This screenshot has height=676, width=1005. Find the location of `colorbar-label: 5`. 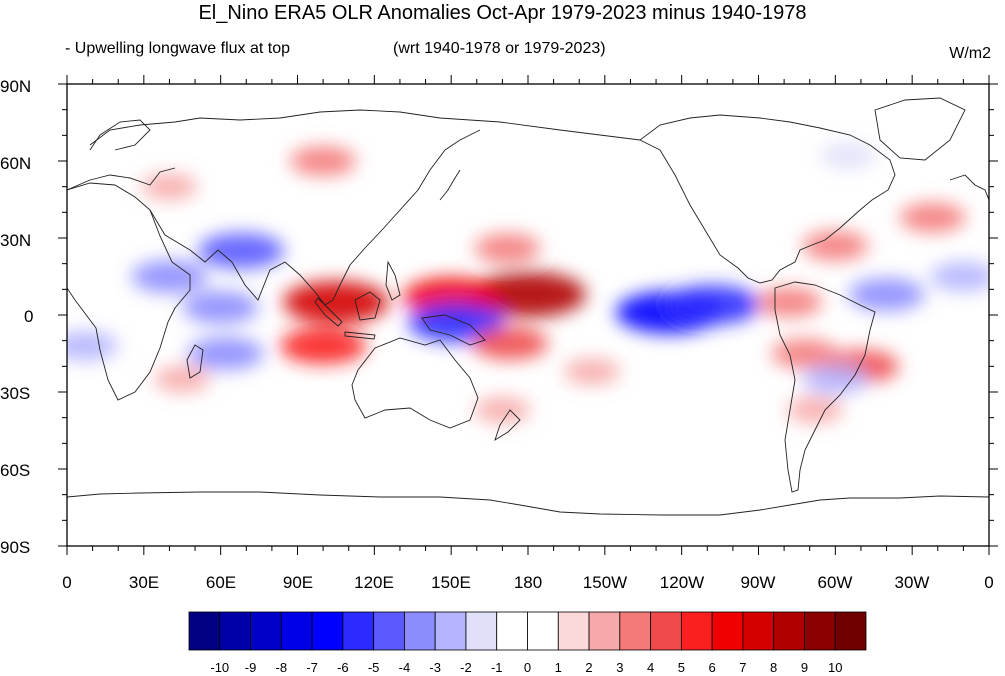

colorbar-label: 5 is located at coordinates (681, 667).